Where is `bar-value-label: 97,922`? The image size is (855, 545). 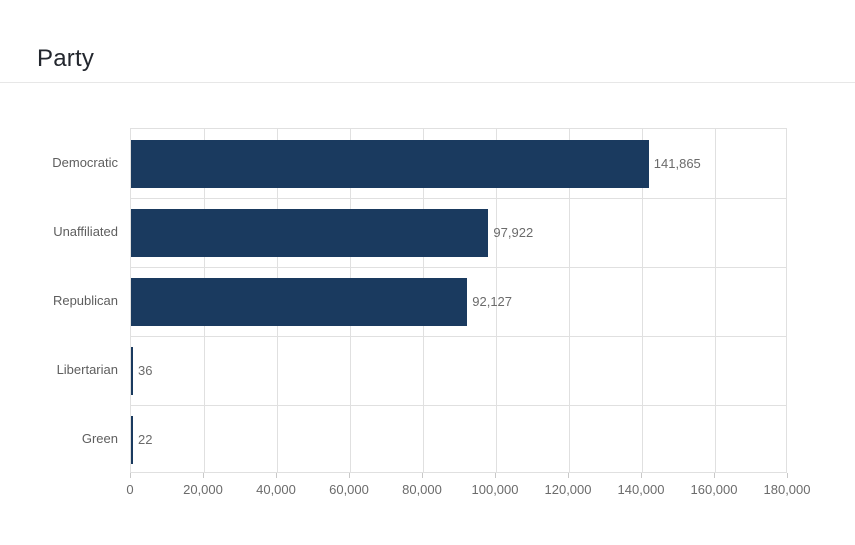
bar-value-label: 97,922 is located at coordinates (513, 232).